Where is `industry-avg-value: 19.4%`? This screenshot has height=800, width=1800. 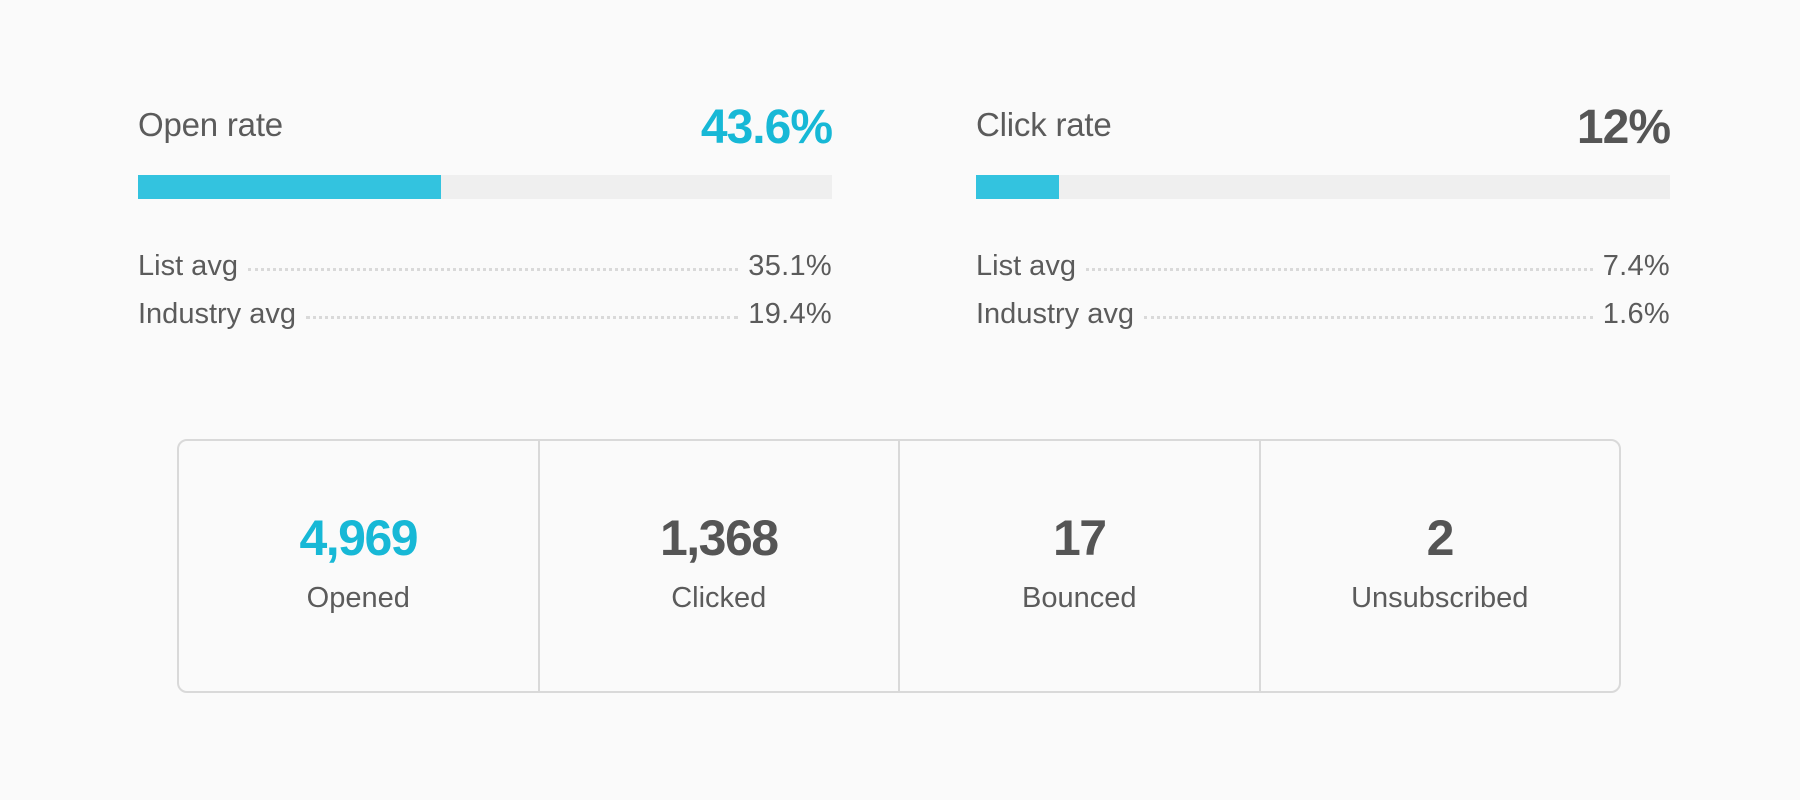
industry-avg-value: 19.4% is located at coordinates (790, 314).